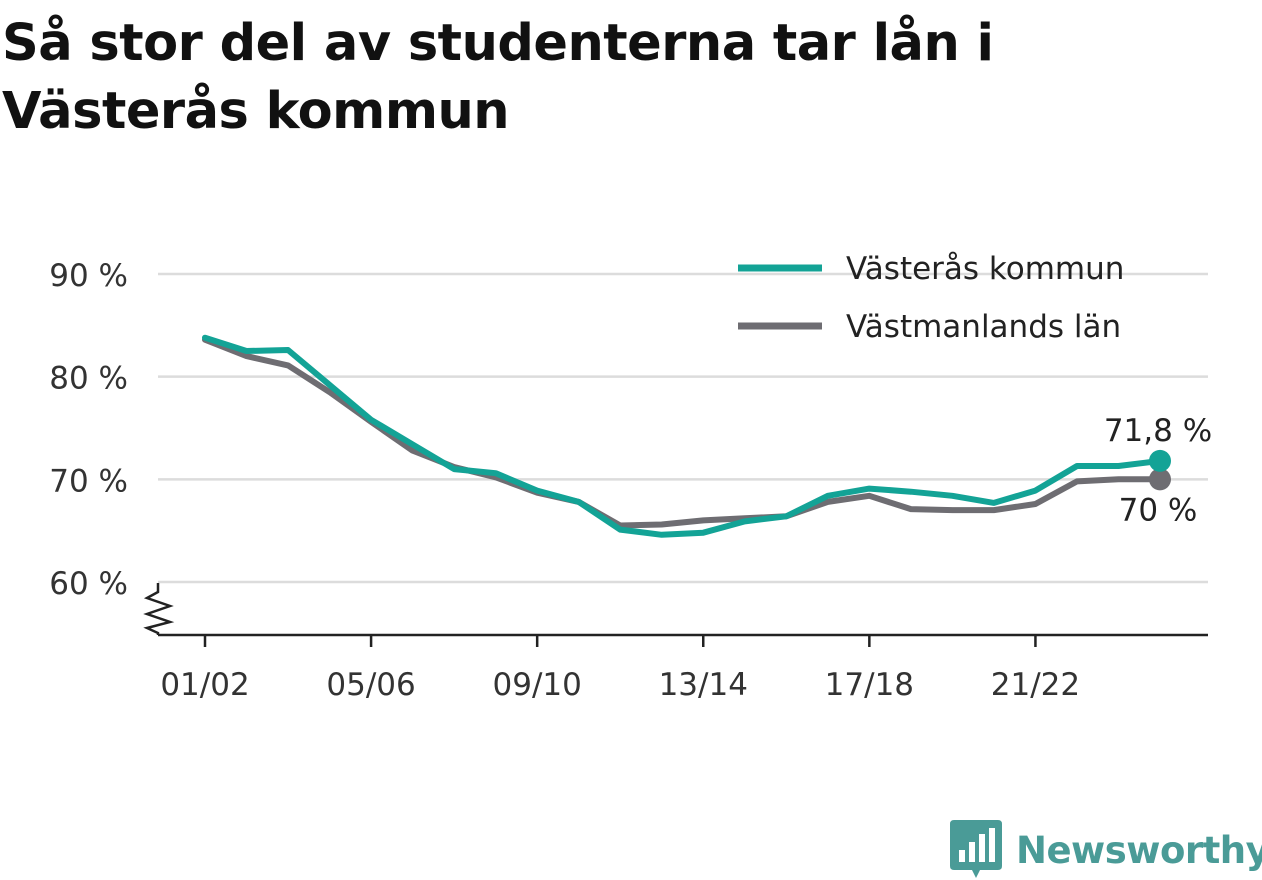 The width and height of the screenshot is (1262, 880). Describe the element at coordinates (976, 849) in the screenshot. I see `bar-chart-speech-bubble-icon` at that location.